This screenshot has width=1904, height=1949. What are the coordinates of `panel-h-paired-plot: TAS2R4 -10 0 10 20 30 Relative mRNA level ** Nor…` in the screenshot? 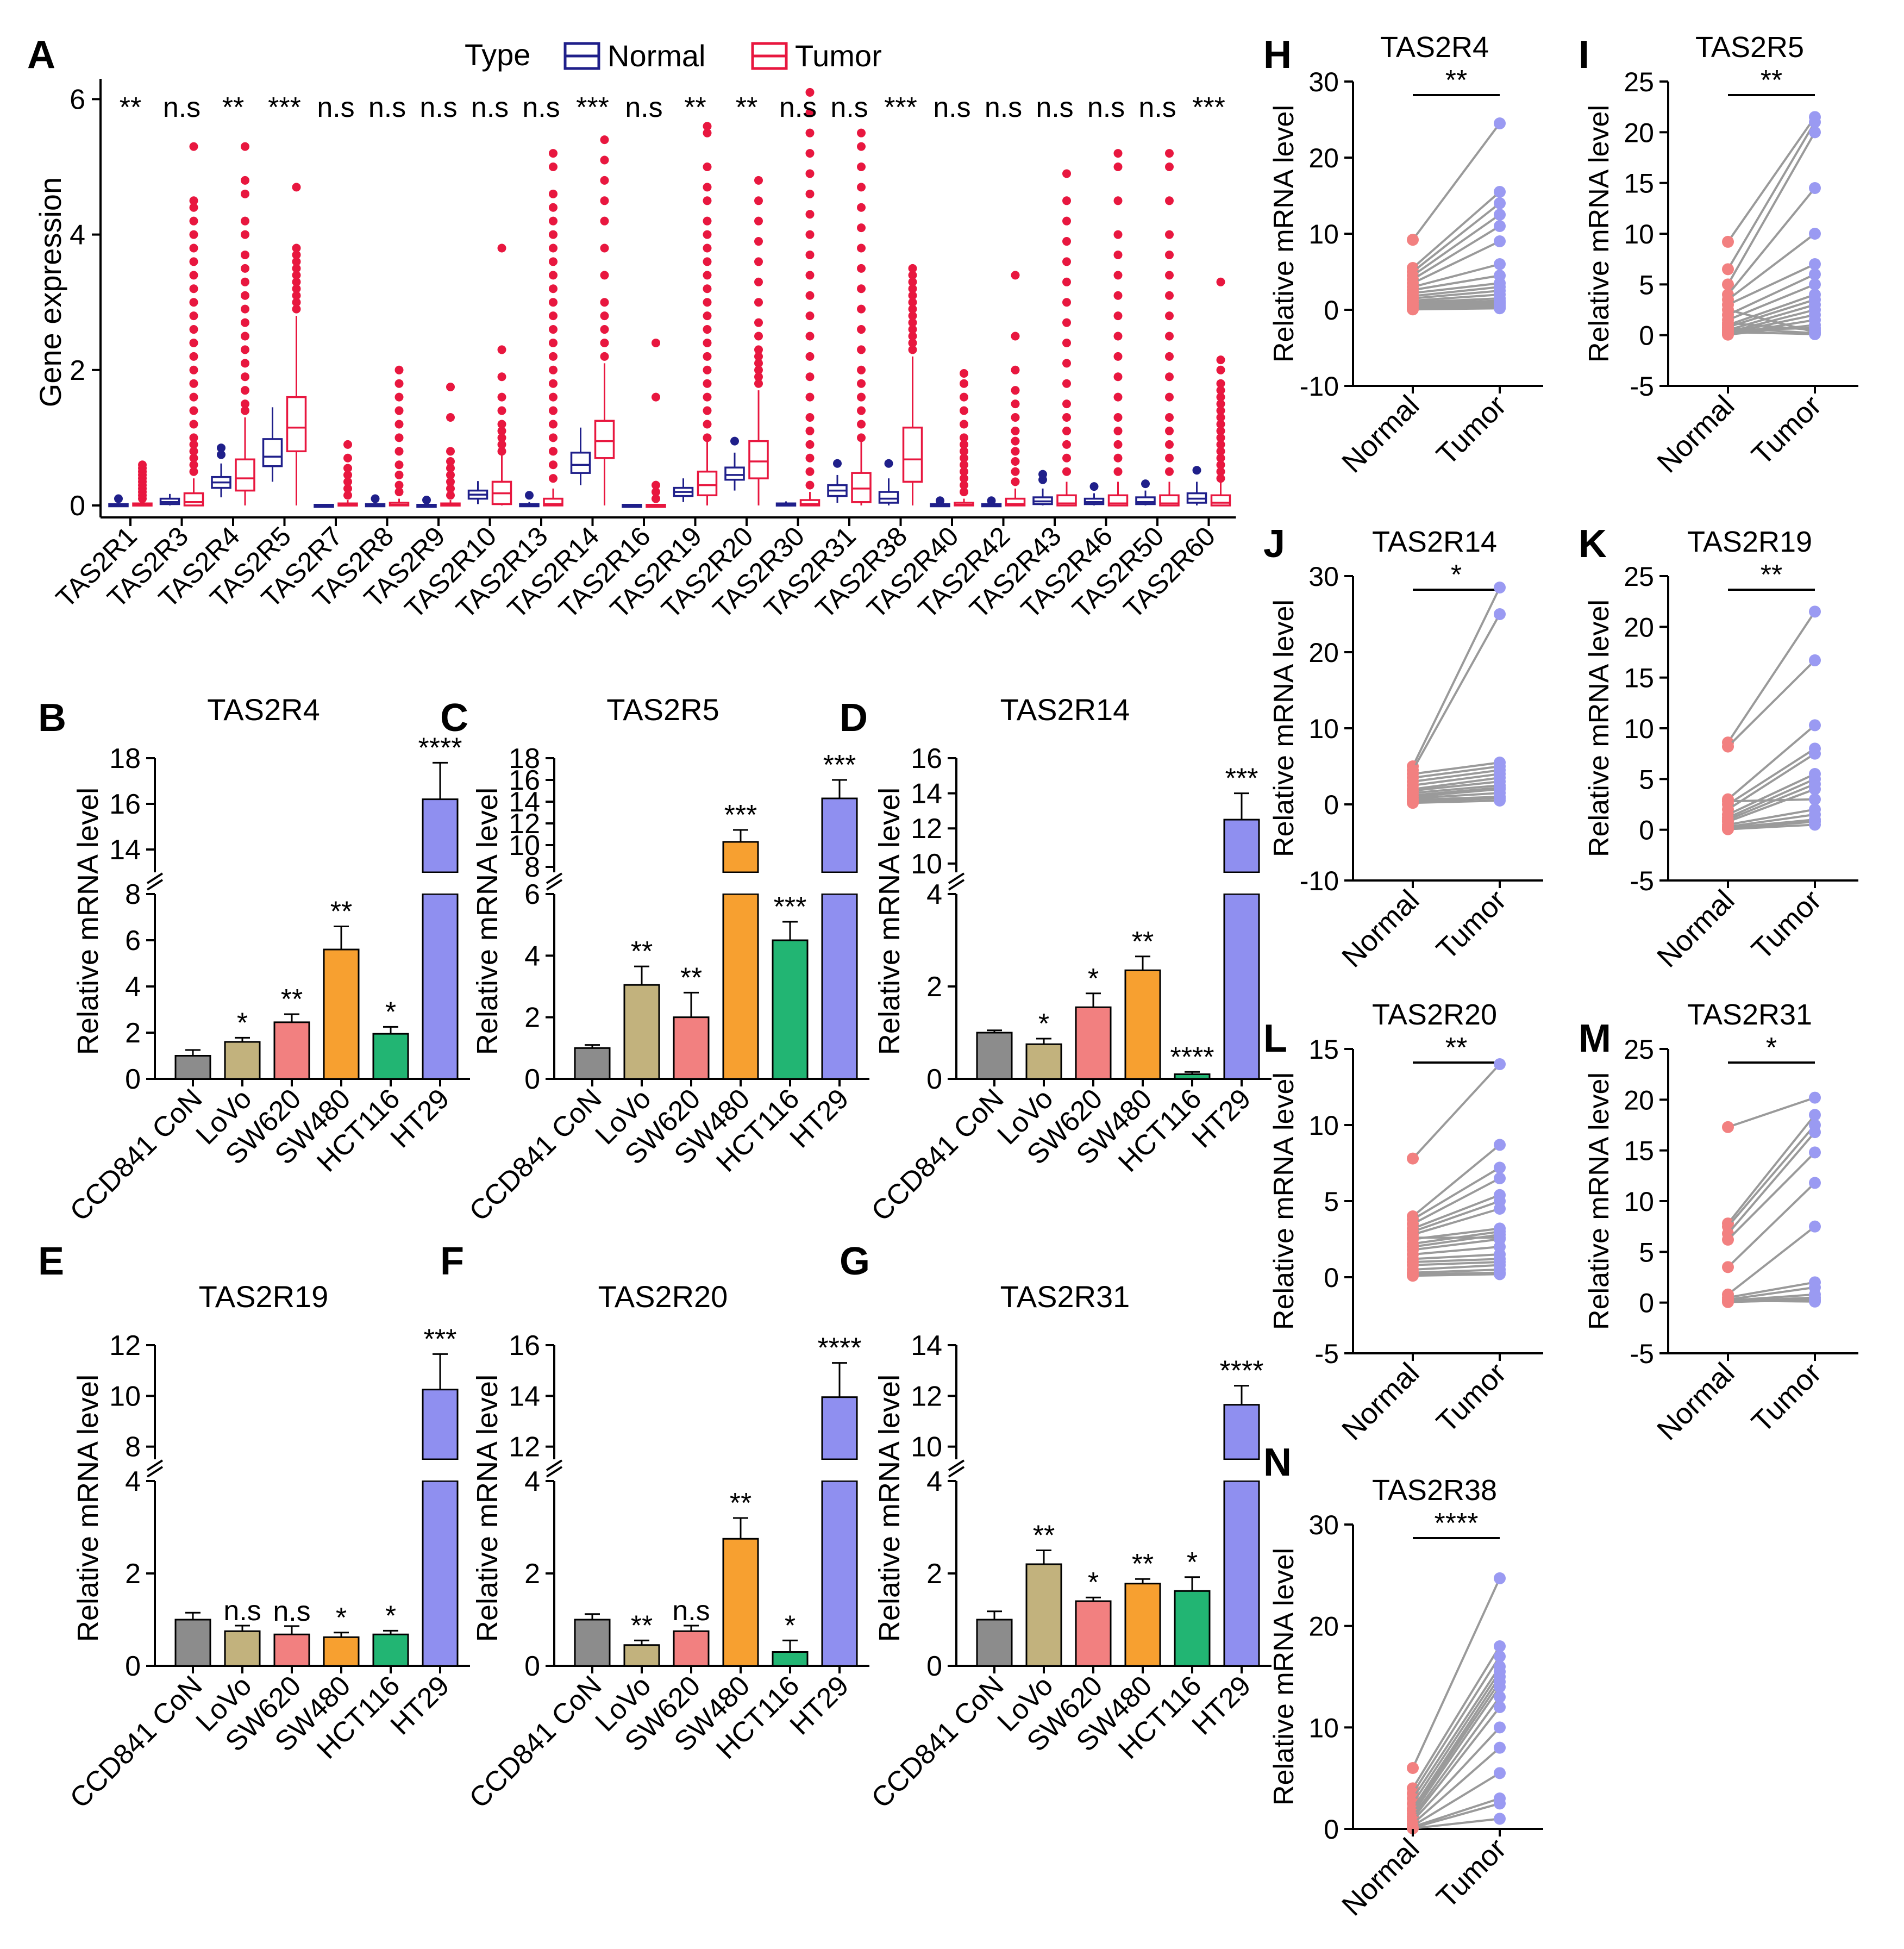 It's located at (1405, 255).